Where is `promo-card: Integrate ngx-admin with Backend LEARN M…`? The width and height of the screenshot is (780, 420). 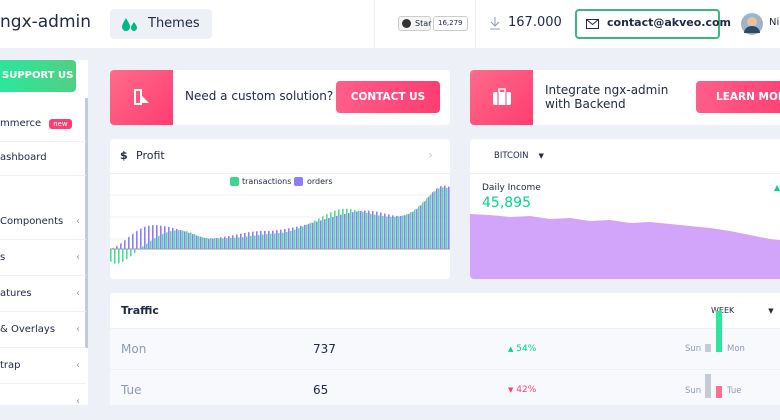 promo-card: Integrate ngx-admin with Backend LEARN M… is located at coordinates (625, 97).